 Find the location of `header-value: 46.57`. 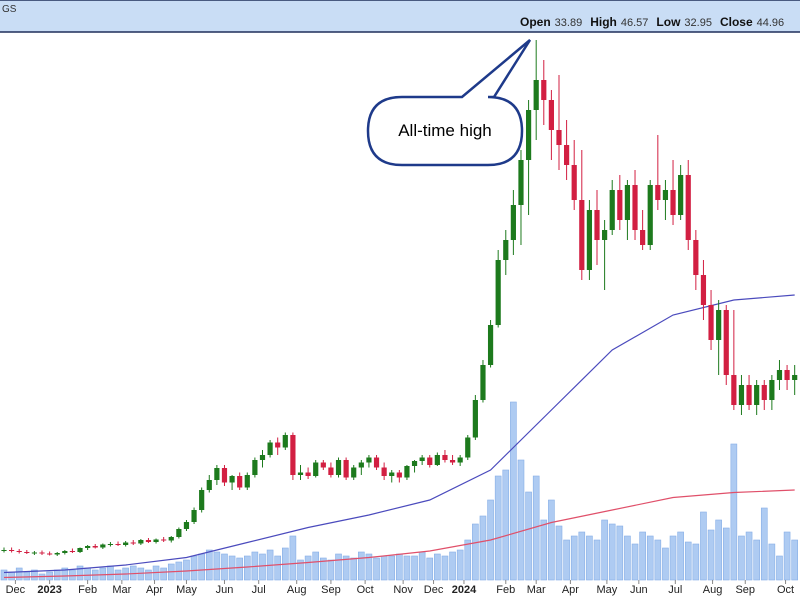

header-value: 46.57 is located at coordinates (635, 23).